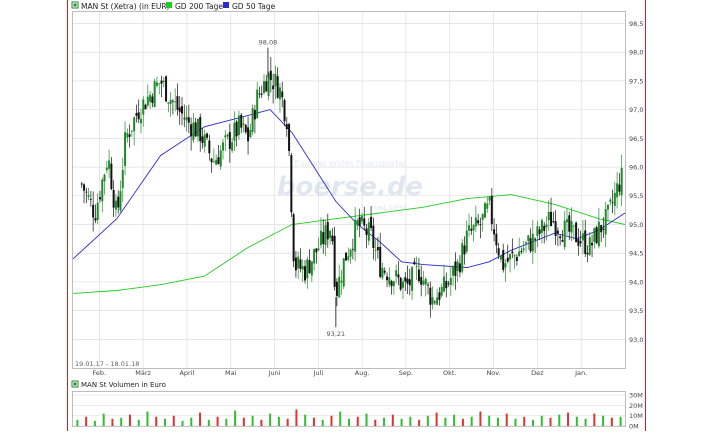  Describe the element at coordinates (636, 24) in the screenshot. I see `y-tick-label: 98,5` at that location.